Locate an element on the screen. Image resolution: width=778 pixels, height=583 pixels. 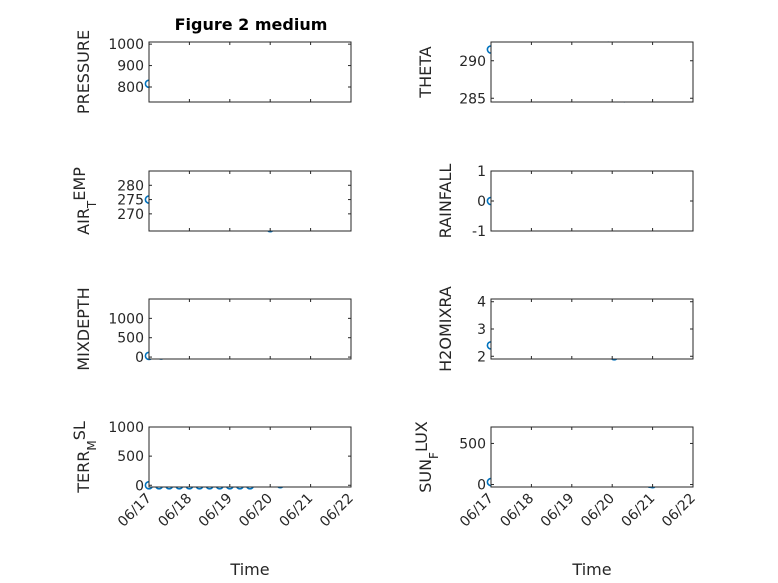
y-axis-label: THETA is located at coordinates (425, 72).